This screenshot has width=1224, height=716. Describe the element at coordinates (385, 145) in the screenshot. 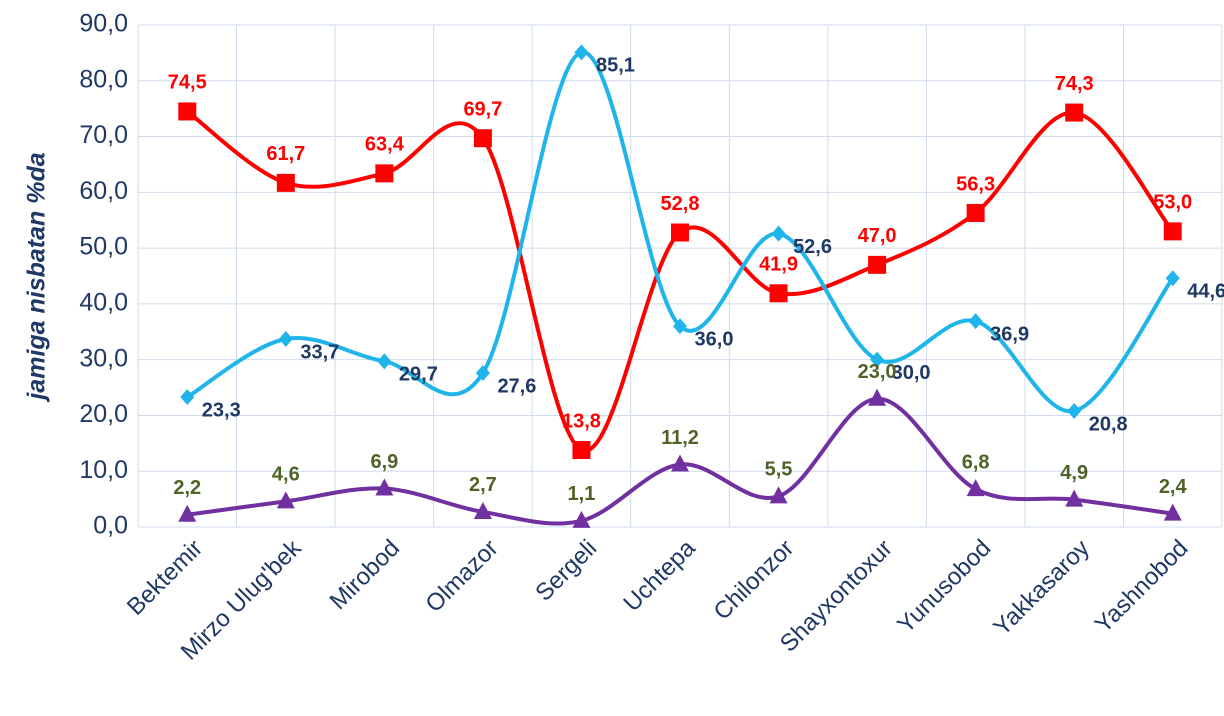

I see `data-label: 63,4` at that location.